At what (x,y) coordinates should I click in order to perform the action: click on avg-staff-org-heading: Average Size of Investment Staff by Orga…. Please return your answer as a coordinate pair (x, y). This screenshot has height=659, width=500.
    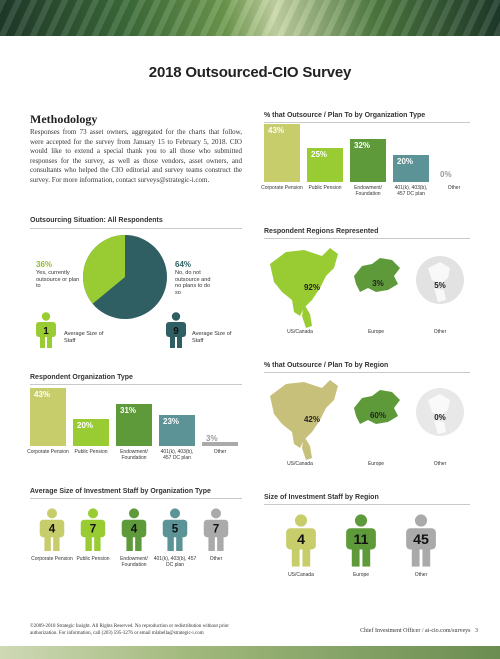
    Looking at the image, I should click on (120, 491).